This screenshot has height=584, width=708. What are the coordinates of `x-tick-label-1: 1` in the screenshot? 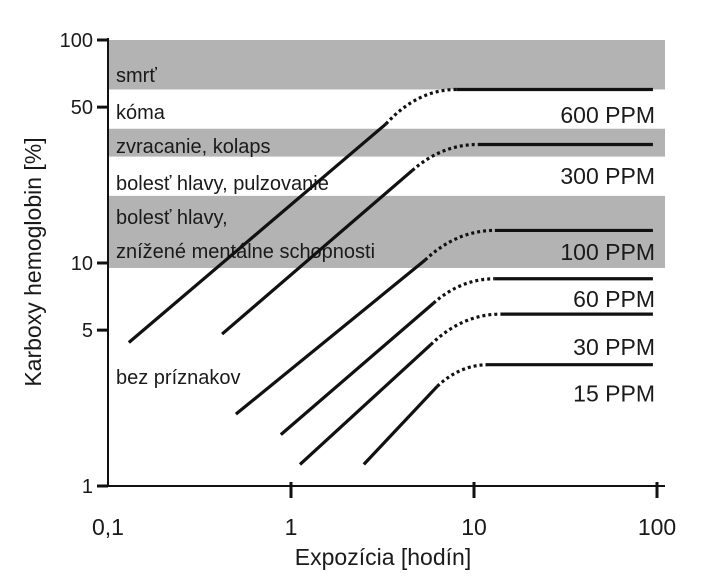 It's located at (291, 527).